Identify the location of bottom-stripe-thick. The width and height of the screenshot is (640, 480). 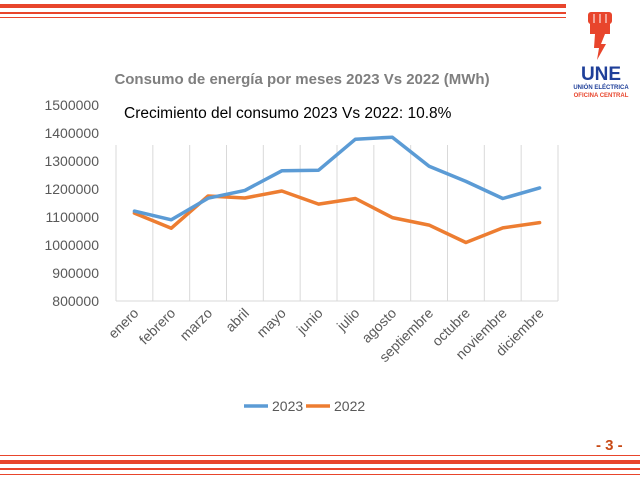
(320, 462).